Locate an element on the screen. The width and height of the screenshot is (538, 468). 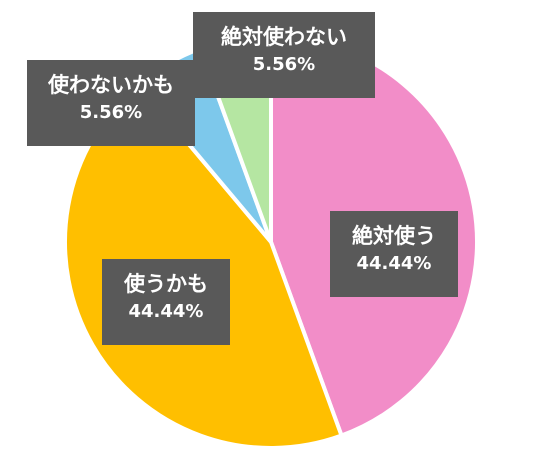
slice-label: 絶対使う is located at coordinates (394, 236).